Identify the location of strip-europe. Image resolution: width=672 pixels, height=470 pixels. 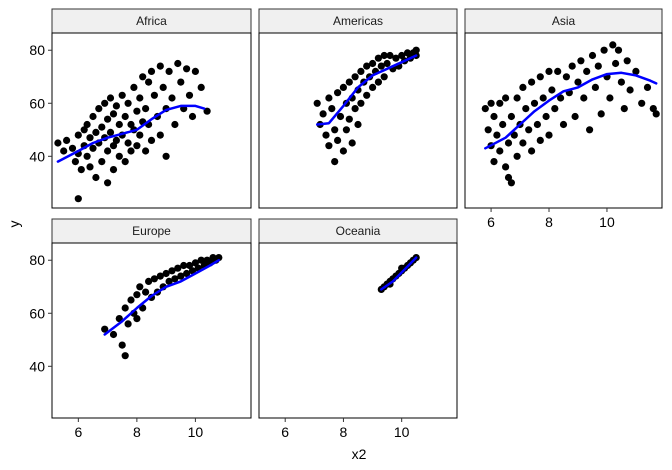
(151, 231).